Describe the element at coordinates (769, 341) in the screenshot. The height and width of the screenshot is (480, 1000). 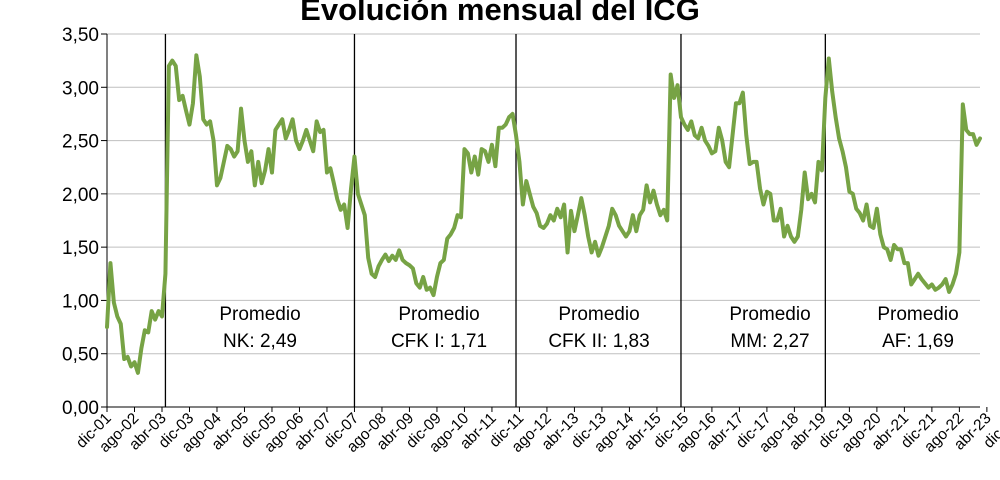
I see `annotation-average-value: MM: 2,27` at that location.